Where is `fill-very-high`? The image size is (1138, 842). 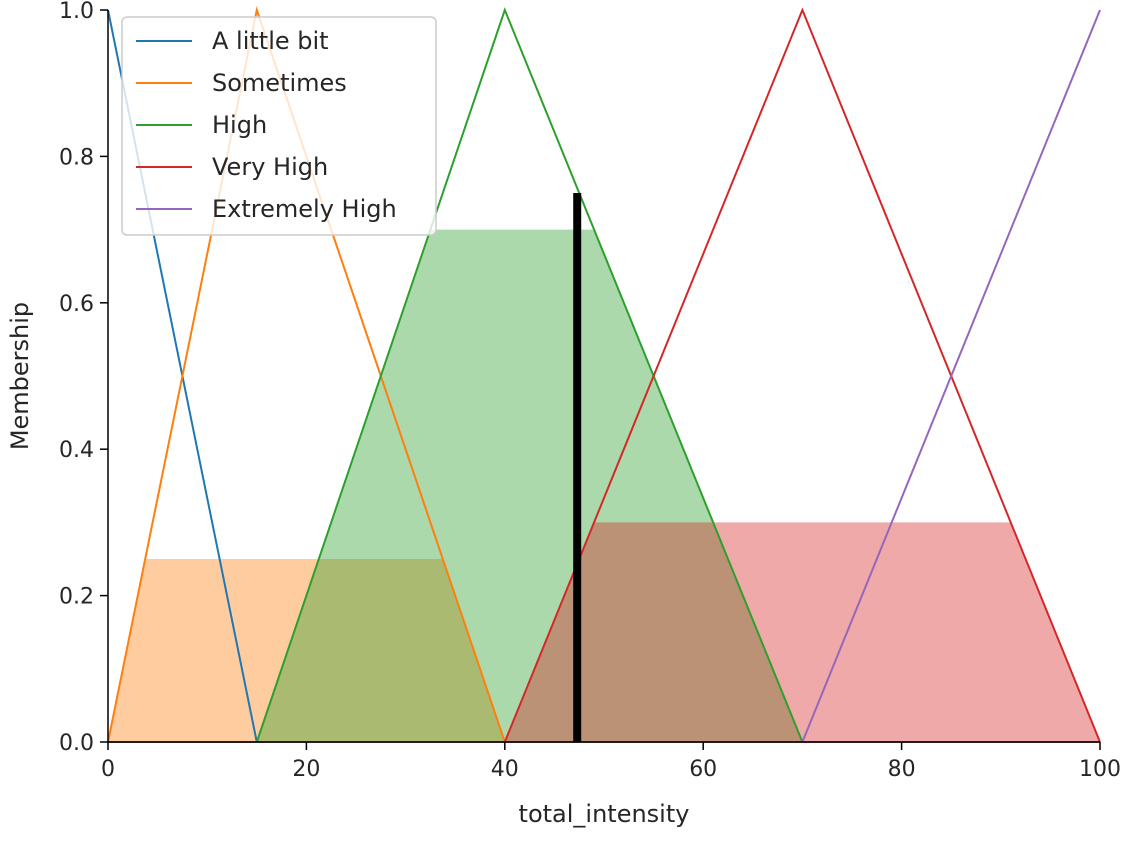 fill-very-high is located at coordinates (802, 632).